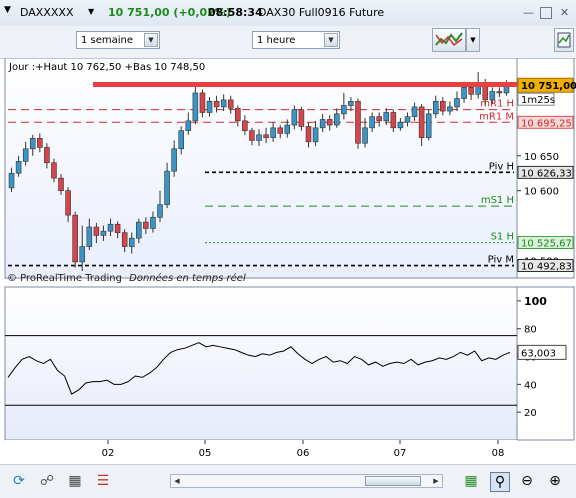  What do you see at coordinates (500, 482) in the screenshot?
I see `zoom-select-icon: ⚲` at bounding box center [500, 482].